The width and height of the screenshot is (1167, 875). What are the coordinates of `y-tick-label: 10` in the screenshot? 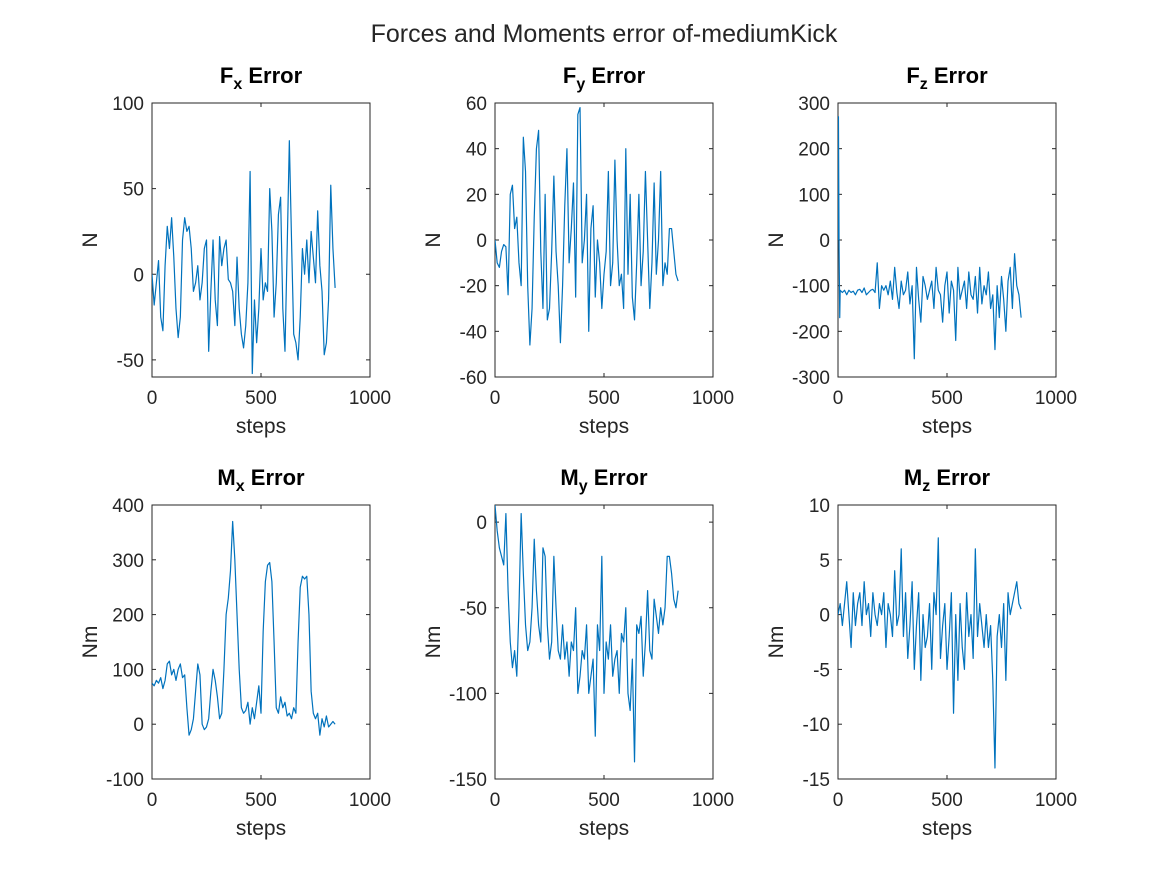 It's located at (819, 506).